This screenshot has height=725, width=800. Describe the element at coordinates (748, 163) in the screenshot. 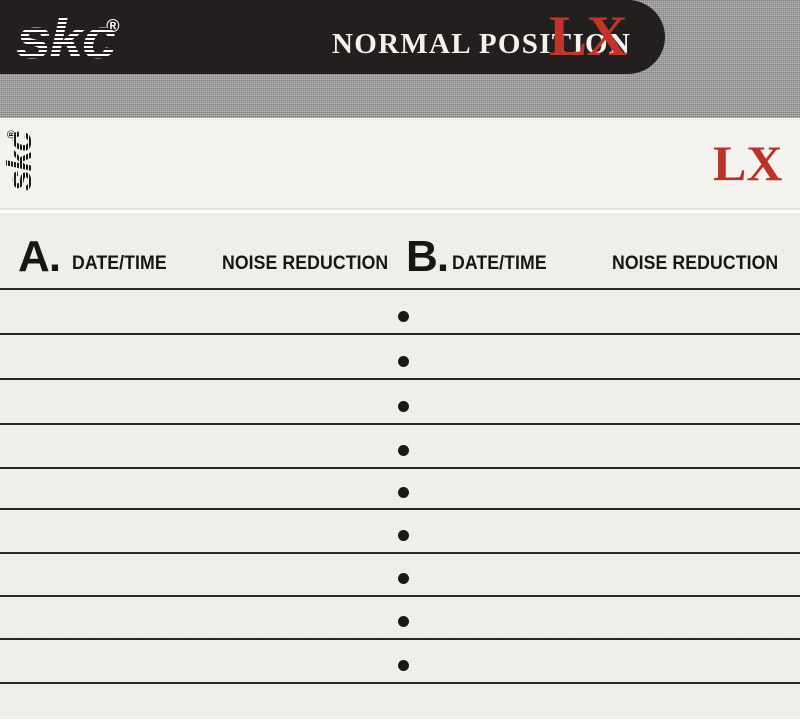

I see `model-label-spine: LX` at that location.